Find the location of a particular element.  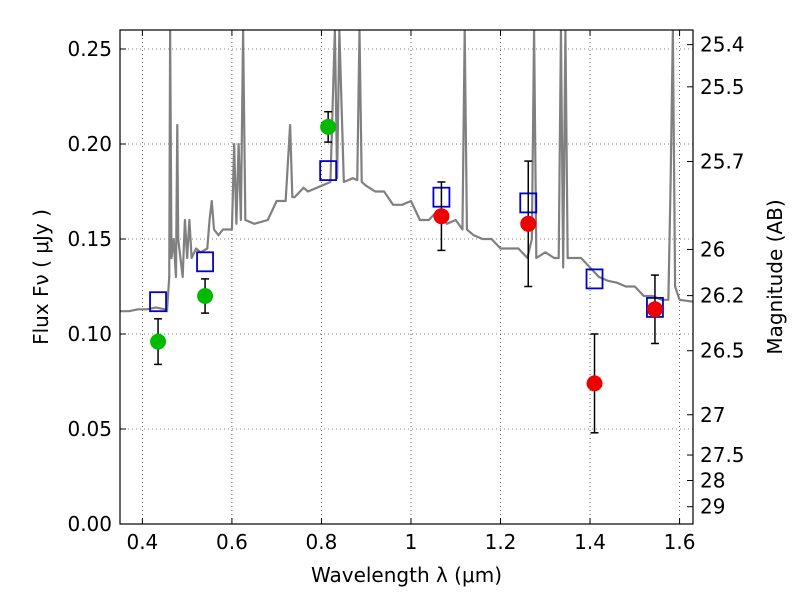

x-axis-label: Wavelength λ (μm) is located at coordinates (406, 575).